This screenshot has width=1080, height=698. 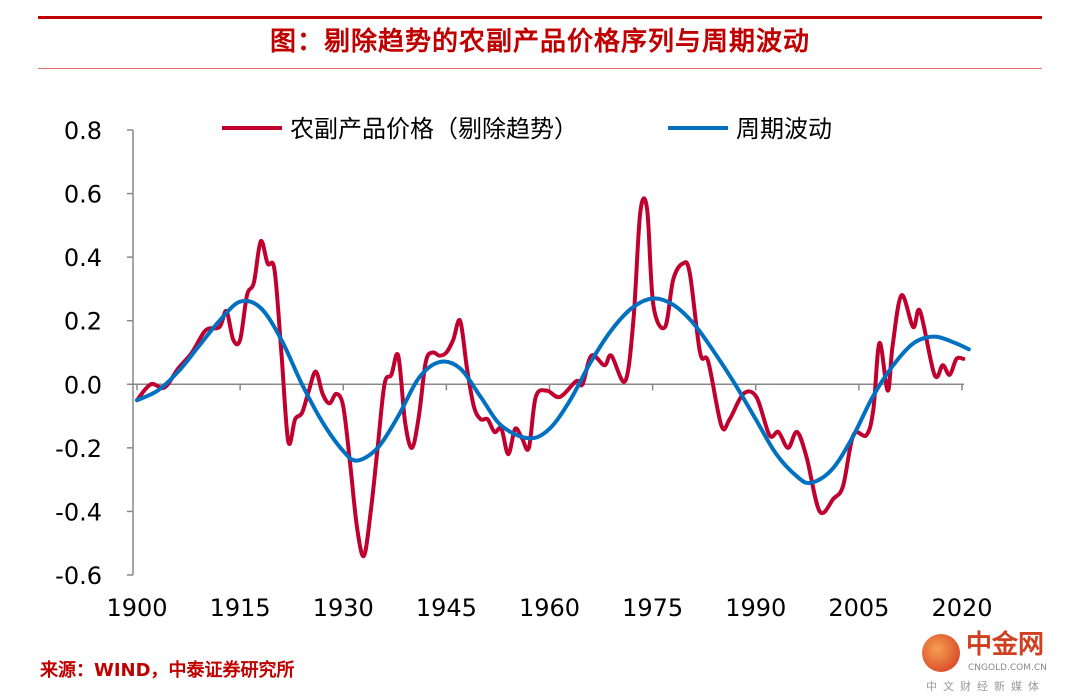 I want to click on watermark-logo: 中金网 CNGOLD.COM.CN 中文财经新媒体, so click(x=1000, y=663).